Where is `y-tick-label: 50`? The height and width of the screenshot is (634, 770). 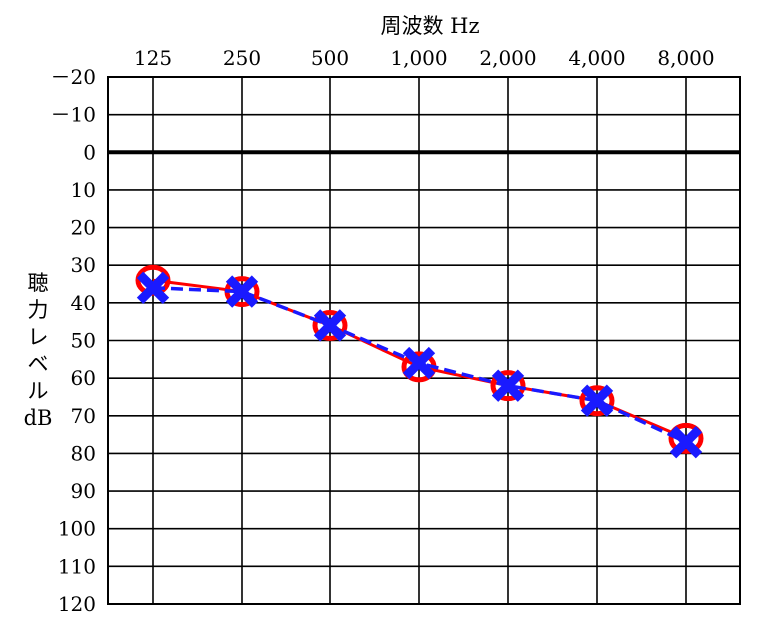
y-tick-label: 50 is located at coordinates (83, 341).